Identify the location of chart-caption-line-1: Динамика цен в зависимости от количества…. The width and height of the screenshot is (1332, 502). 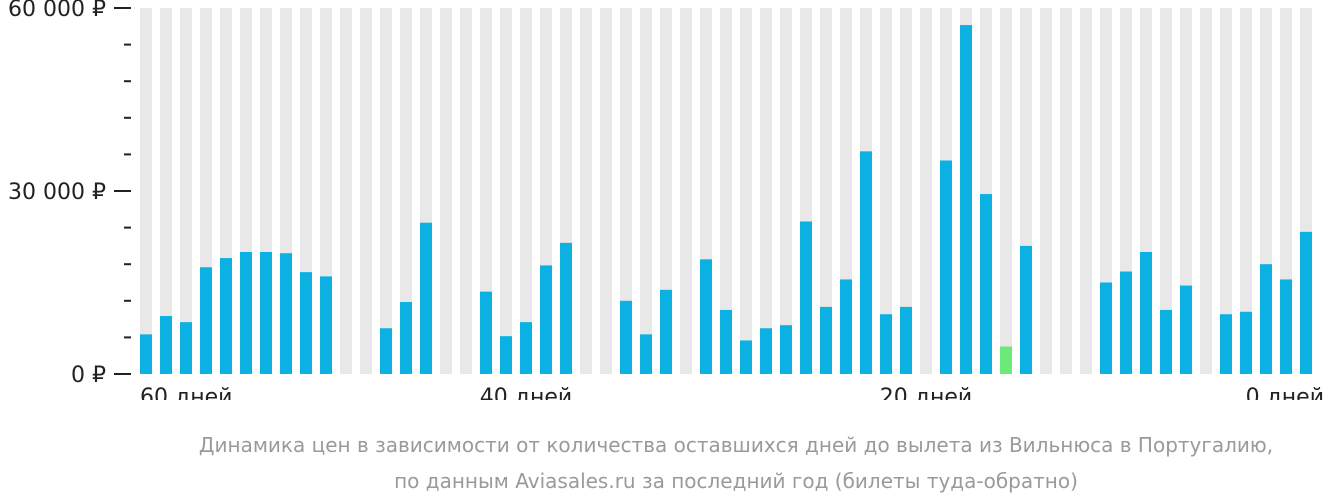
(736, 445).